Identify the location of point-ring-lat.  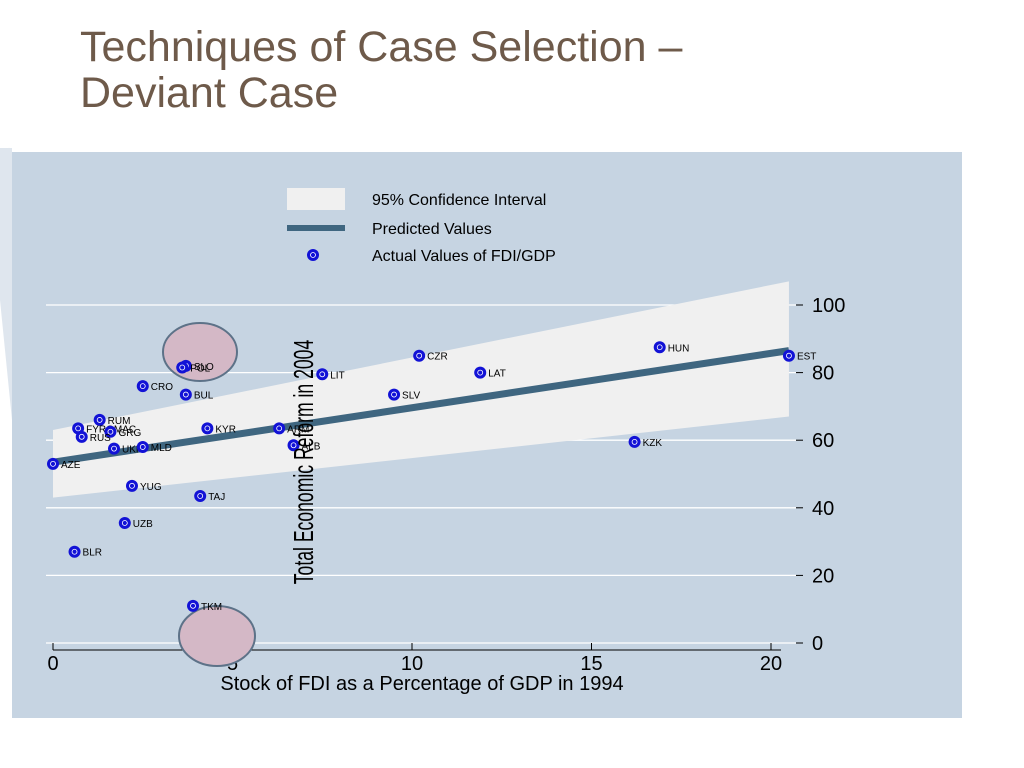
(480, 372).